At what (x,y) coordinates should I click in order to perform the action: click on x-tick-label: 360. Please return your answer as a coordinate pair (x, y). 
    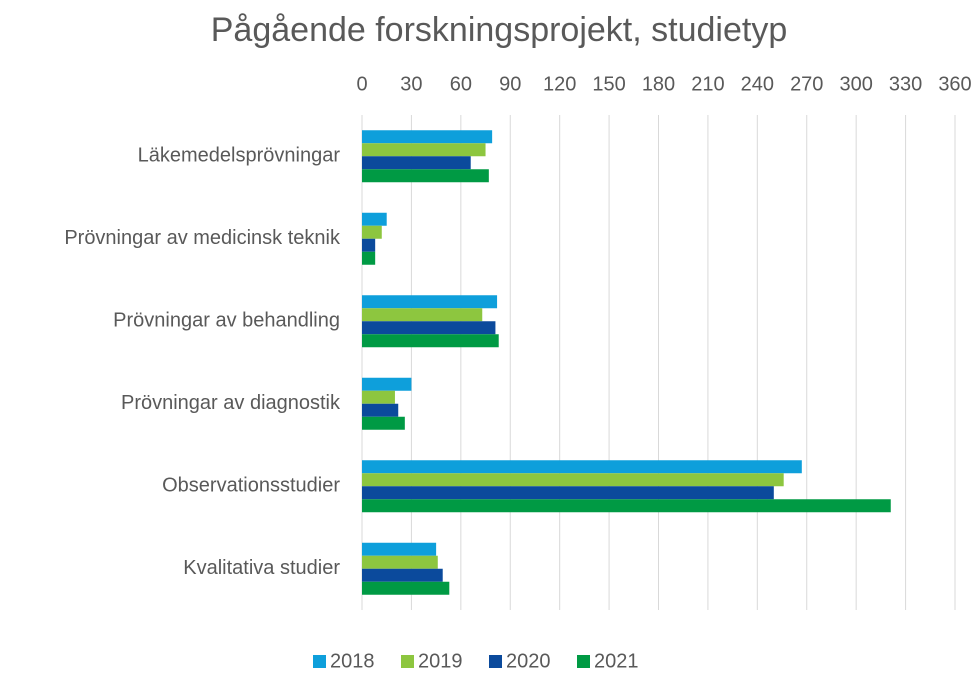
    Looking at the image, I should click on (954, 84).